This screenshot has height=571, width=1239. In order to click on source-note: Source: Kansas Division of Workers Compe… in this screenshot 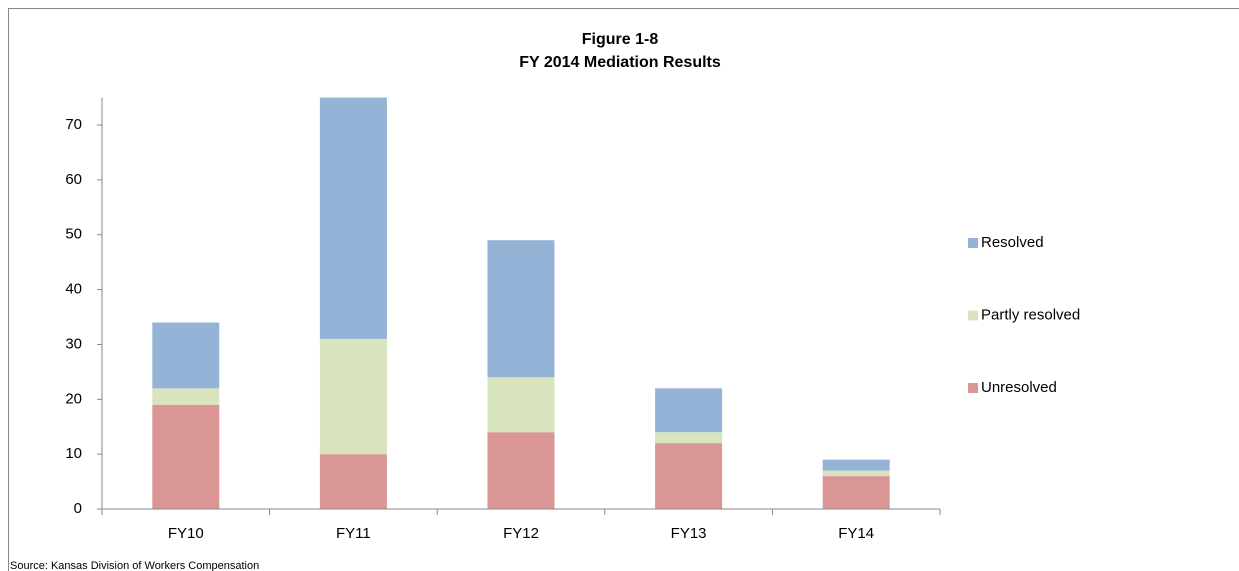, I will do `click(134, 565)`.